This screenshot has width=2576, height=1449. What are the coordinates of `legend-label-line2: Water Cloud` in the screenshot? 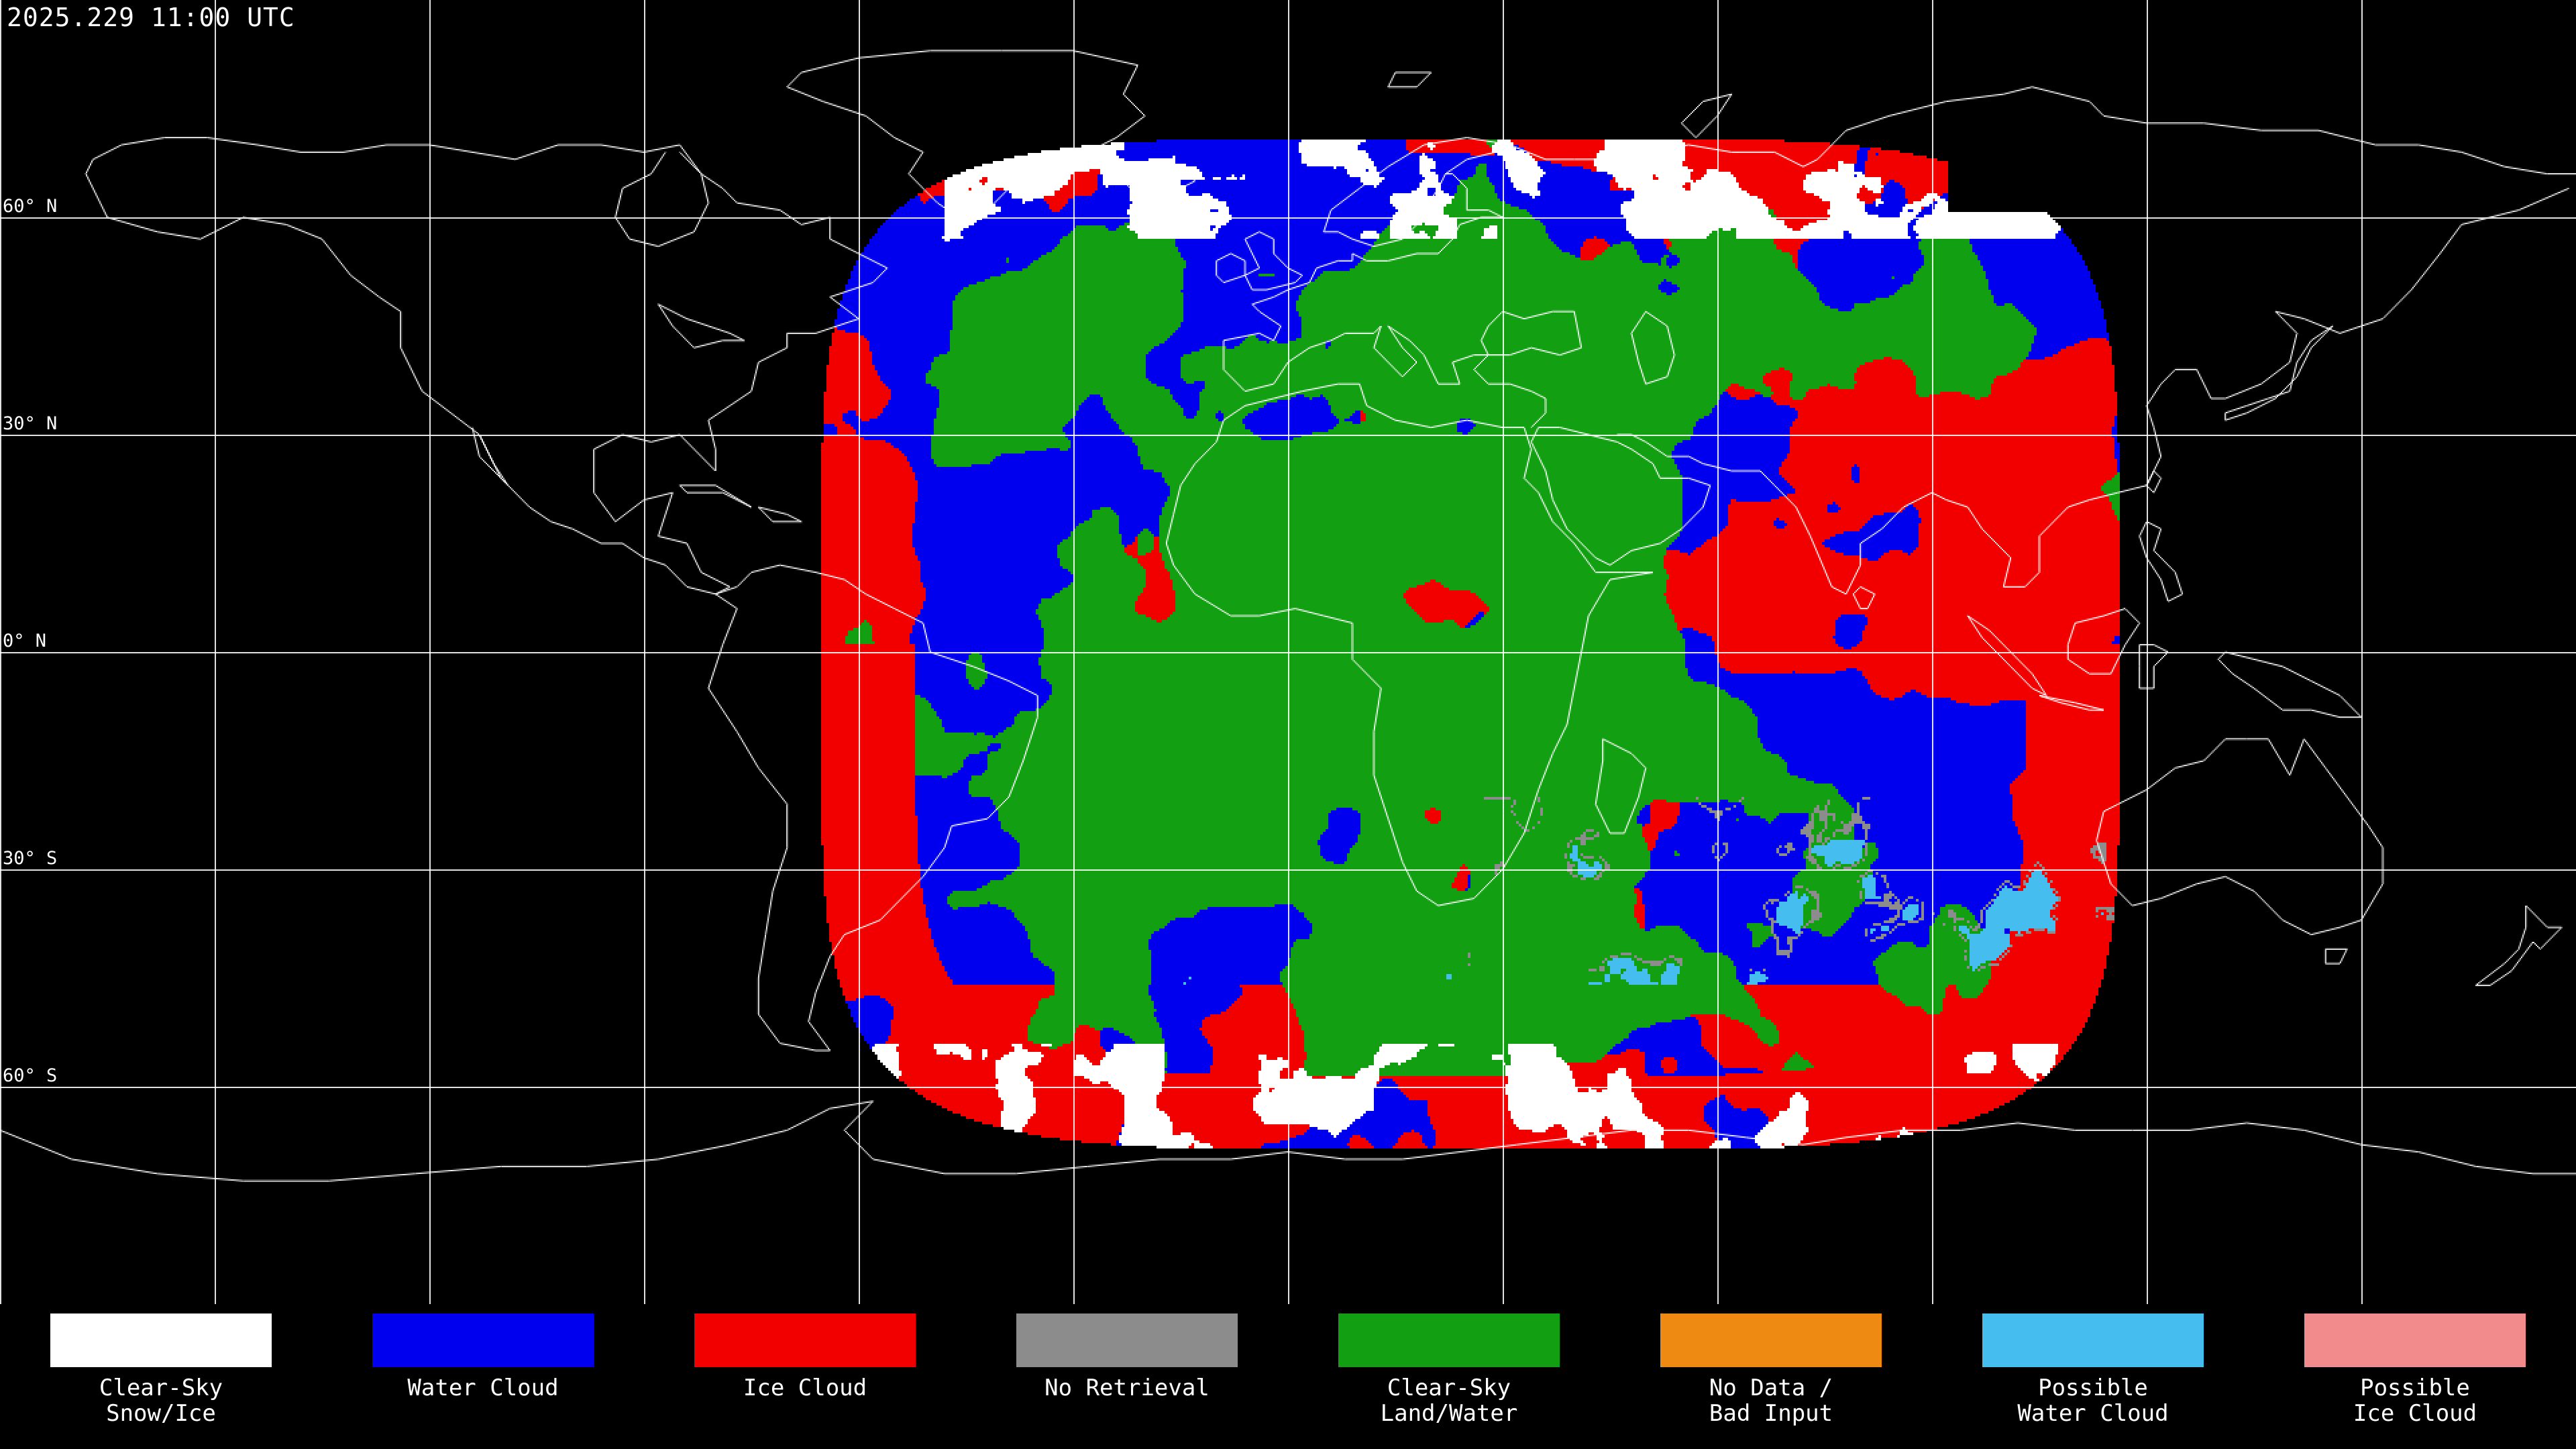 It's located at (2093, 1413).